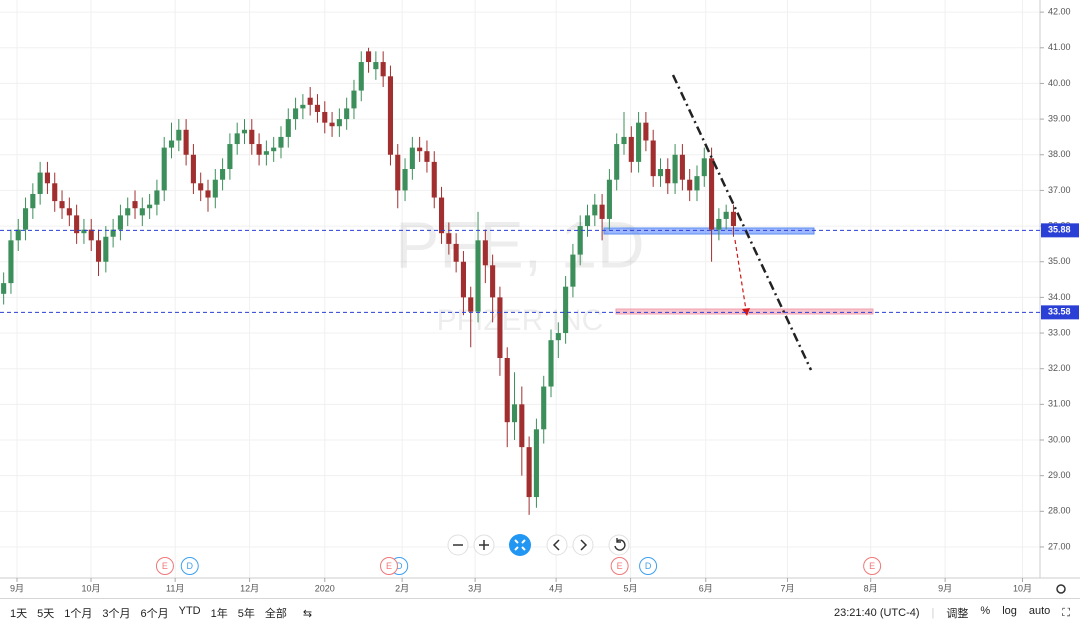 This screenshot has height=627, width=1080. What do you see at coordinates (116, 614) in the screenshot?
I see `range-button: 3个月` at bounding box center [116, 614].